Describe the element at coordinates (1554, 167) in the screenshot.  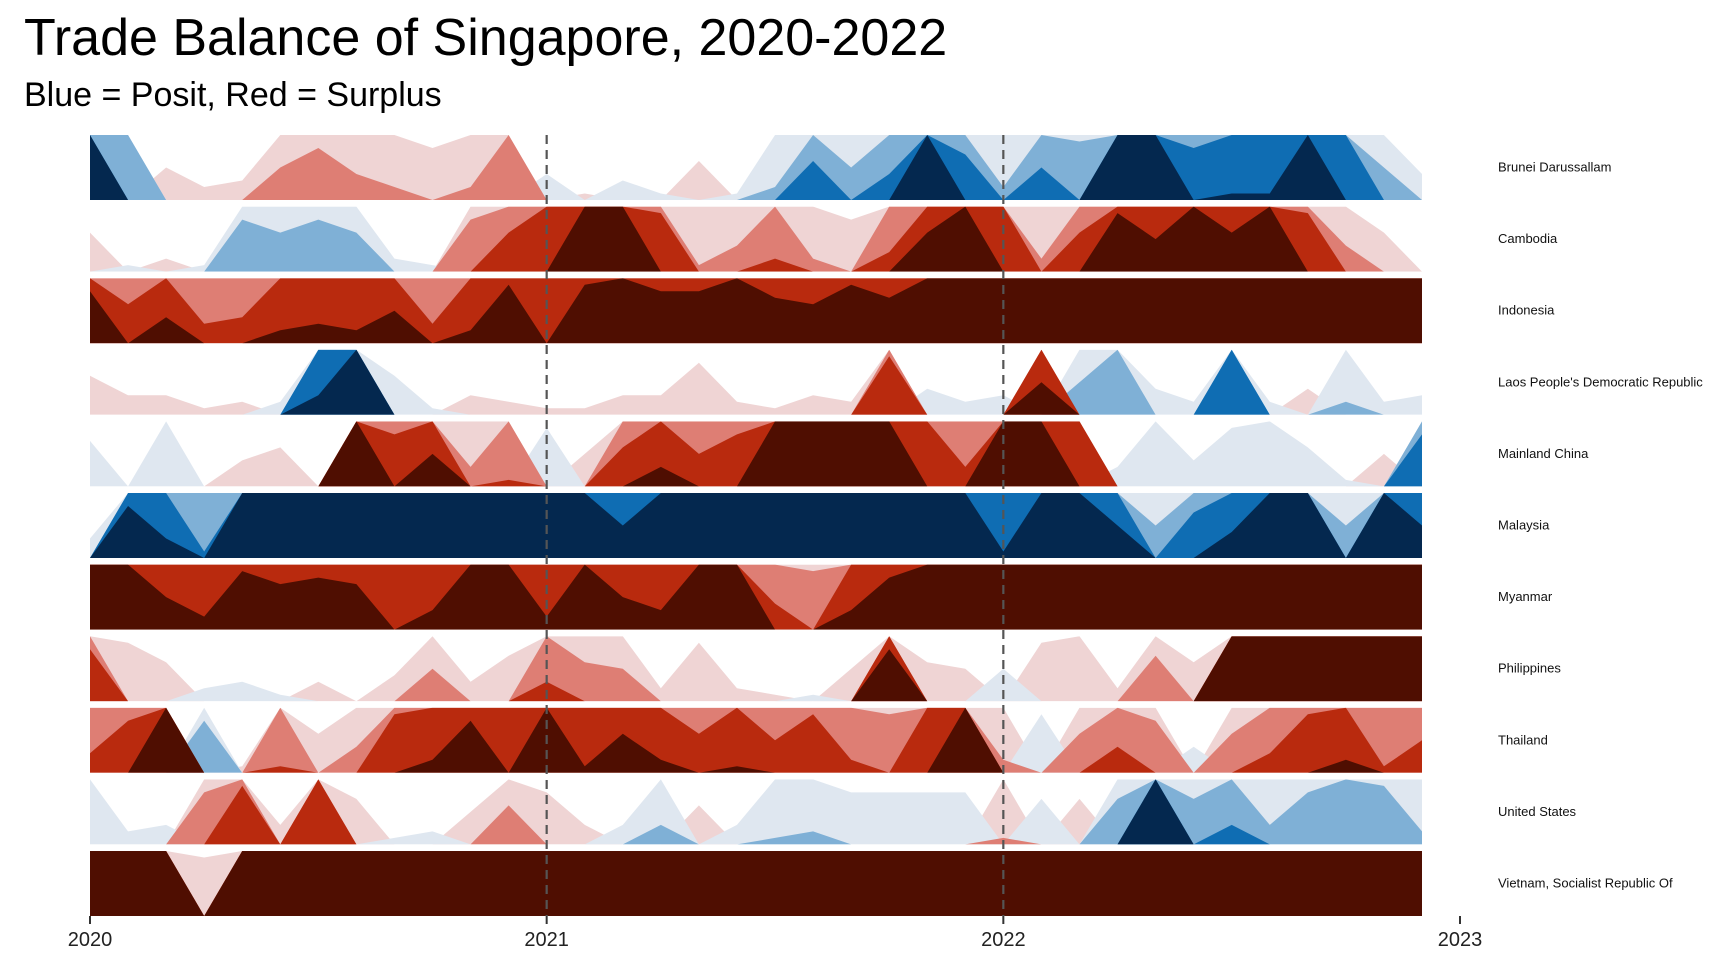
I see `row-label: Brunei Darussallam` at that location.